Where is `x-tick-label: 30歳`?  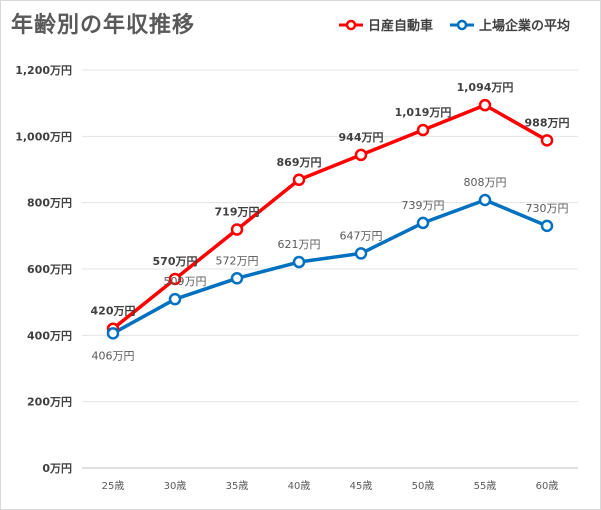 x-tick-label: 30歳 is located at coordinates (175, 486).